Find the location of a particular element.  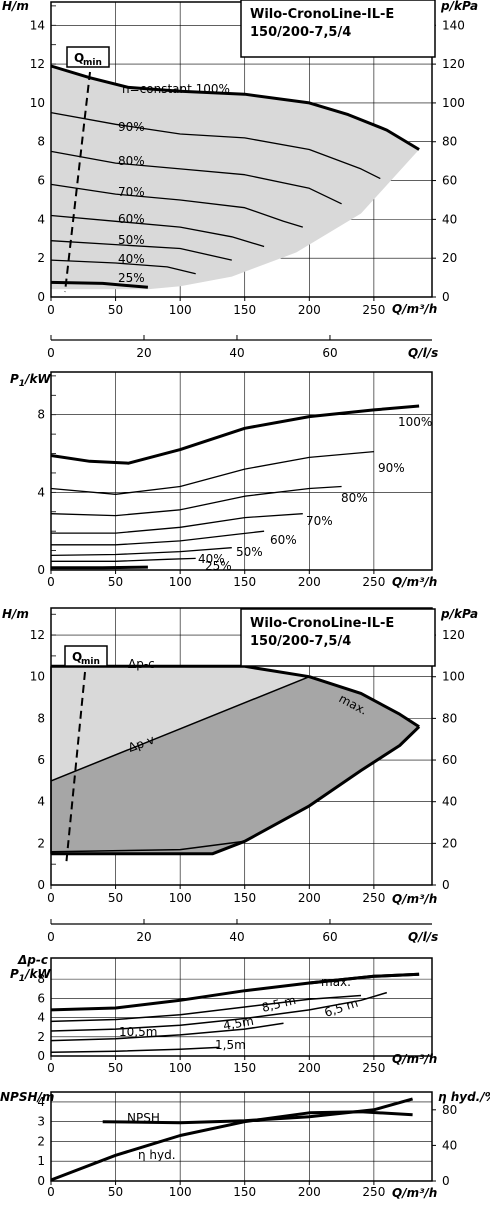

p1b-curve-label: max. is located at coordinates (336, 982).